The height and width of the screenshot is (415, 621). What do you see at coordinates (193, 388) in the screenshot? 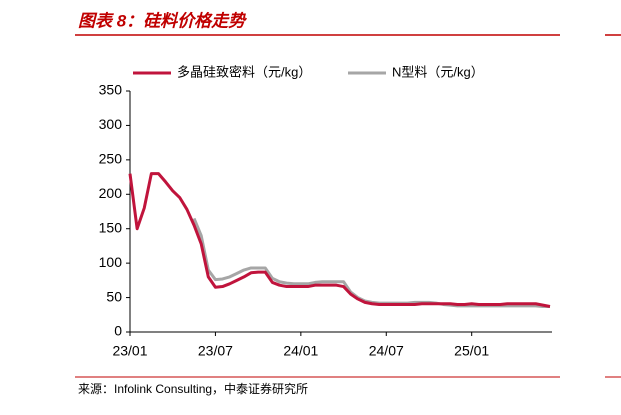
I see `source: 来源：Infolink Consulting，中泰证券研究所` at bounding box center [193, 388].